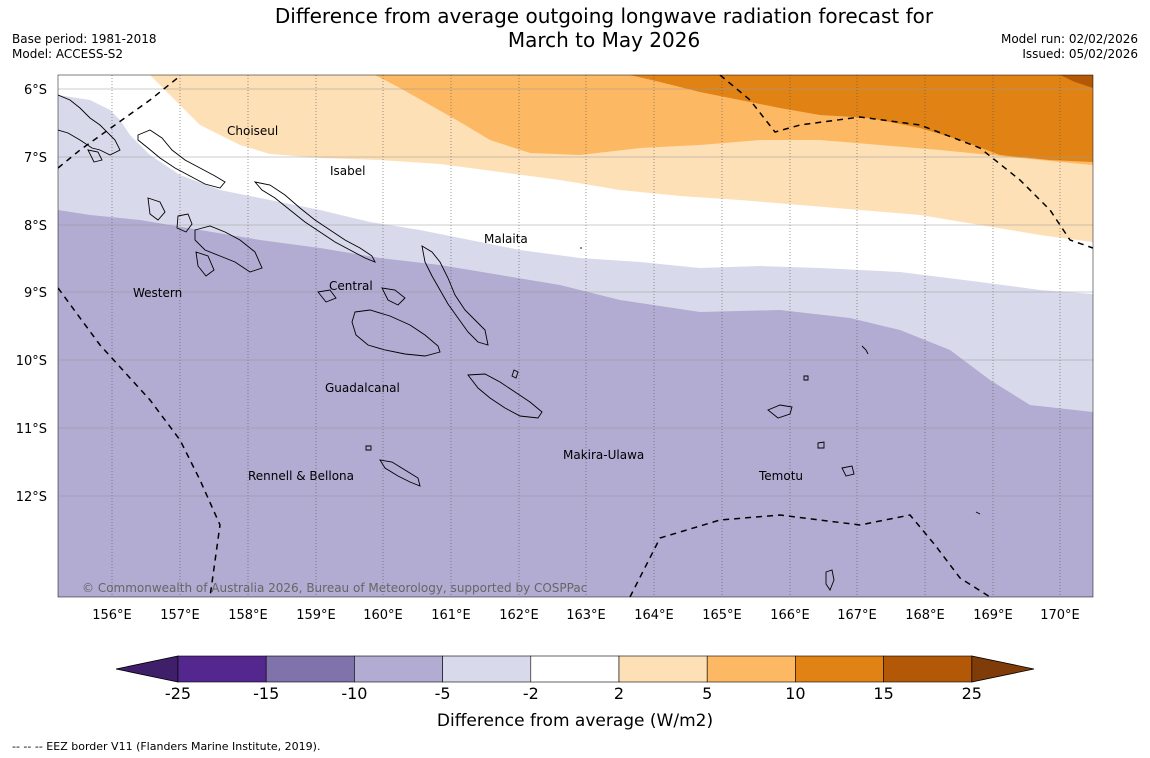 The width and height of the screenshot is (1150, 758). What do you see at coordinates (400, 473) in the screenshot?
I see `island-rennell` at bounding box center [400, 473].